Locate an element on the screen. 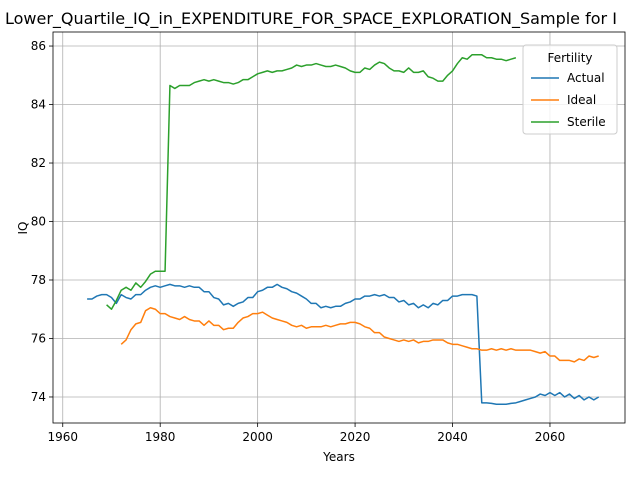  legend-label: Ideal is located at coordinates (581, 100).